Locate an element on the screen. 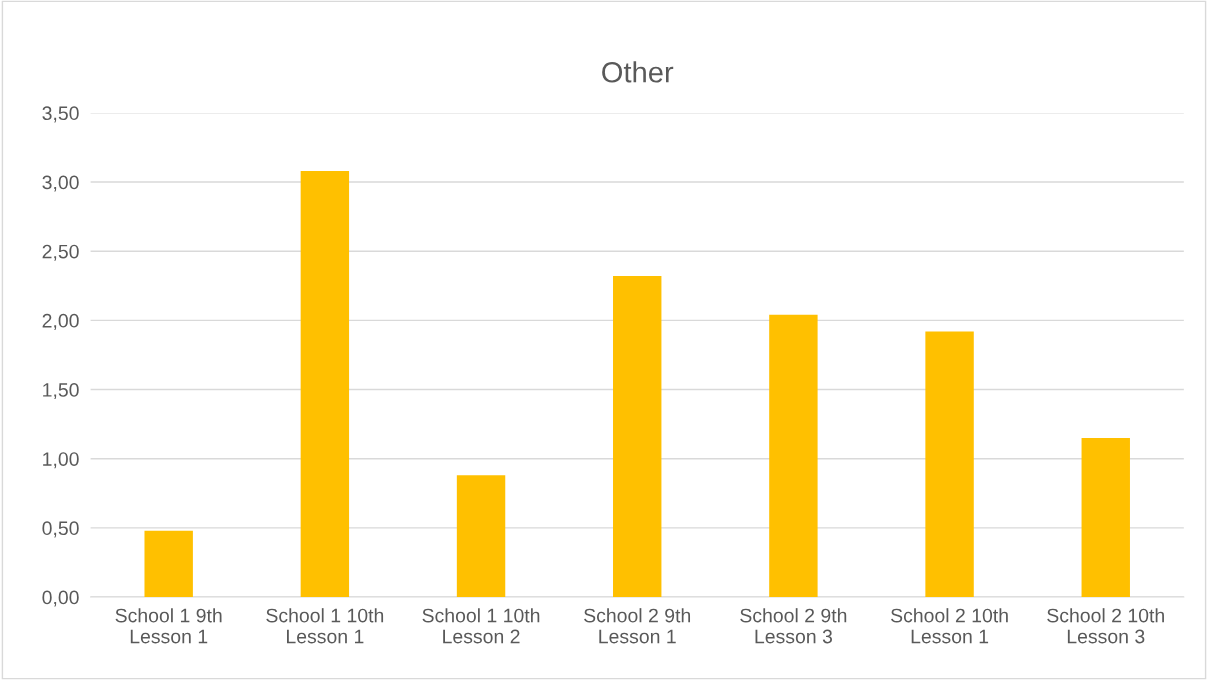 Image resolution: width=1208 pixels, height=680 pixels. x-tick-label: School 2 9th Lesson 1 is located at coordinates (637, 626).